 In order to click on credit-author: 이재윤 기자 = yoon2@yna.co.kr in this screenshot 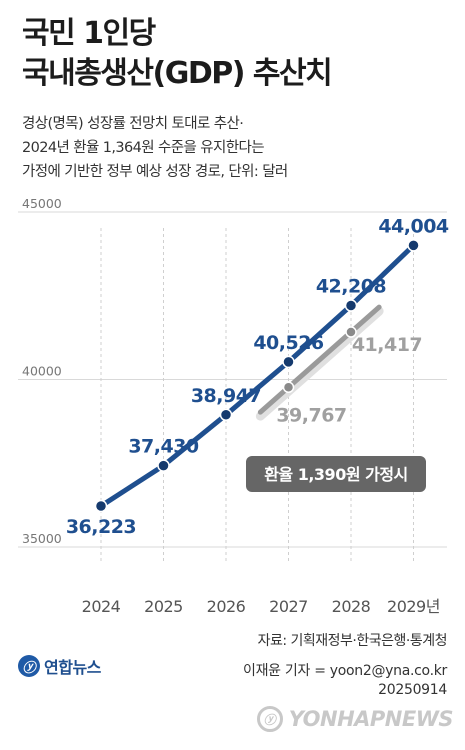, I will do `click(345, 671)`.